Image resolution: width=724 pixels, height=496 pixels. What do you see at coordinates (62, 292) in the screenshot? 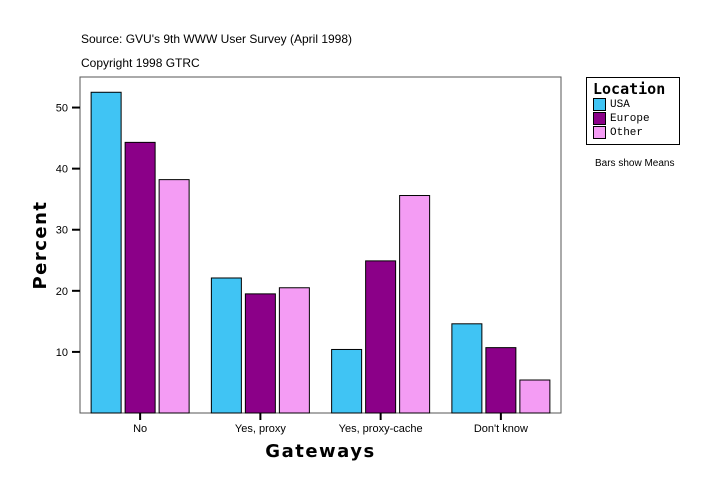
I see `y-tick-label: 20` at bounding box center [62, 292].